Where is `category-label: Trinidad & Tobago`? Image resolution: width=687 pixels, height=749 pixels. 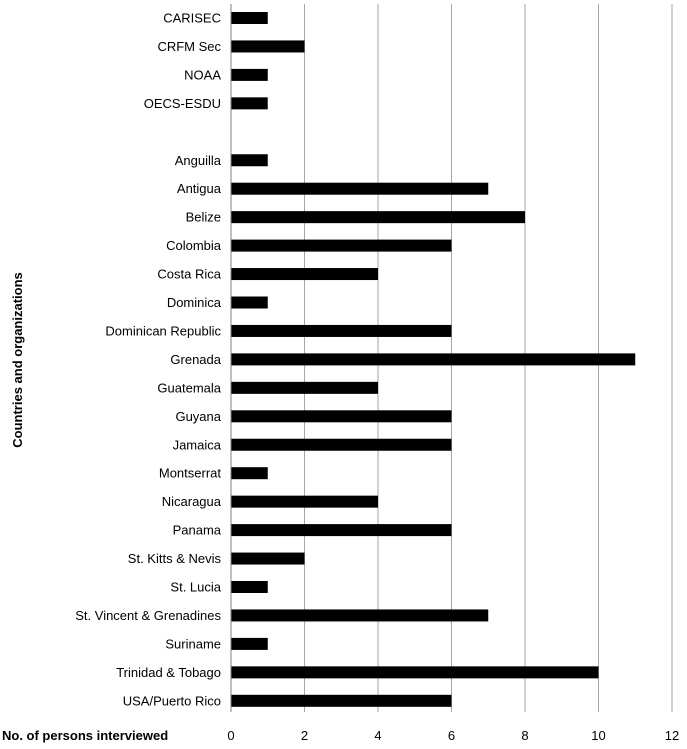 category-label: Trinidad & Tobago is located at coordinates (168, 672).